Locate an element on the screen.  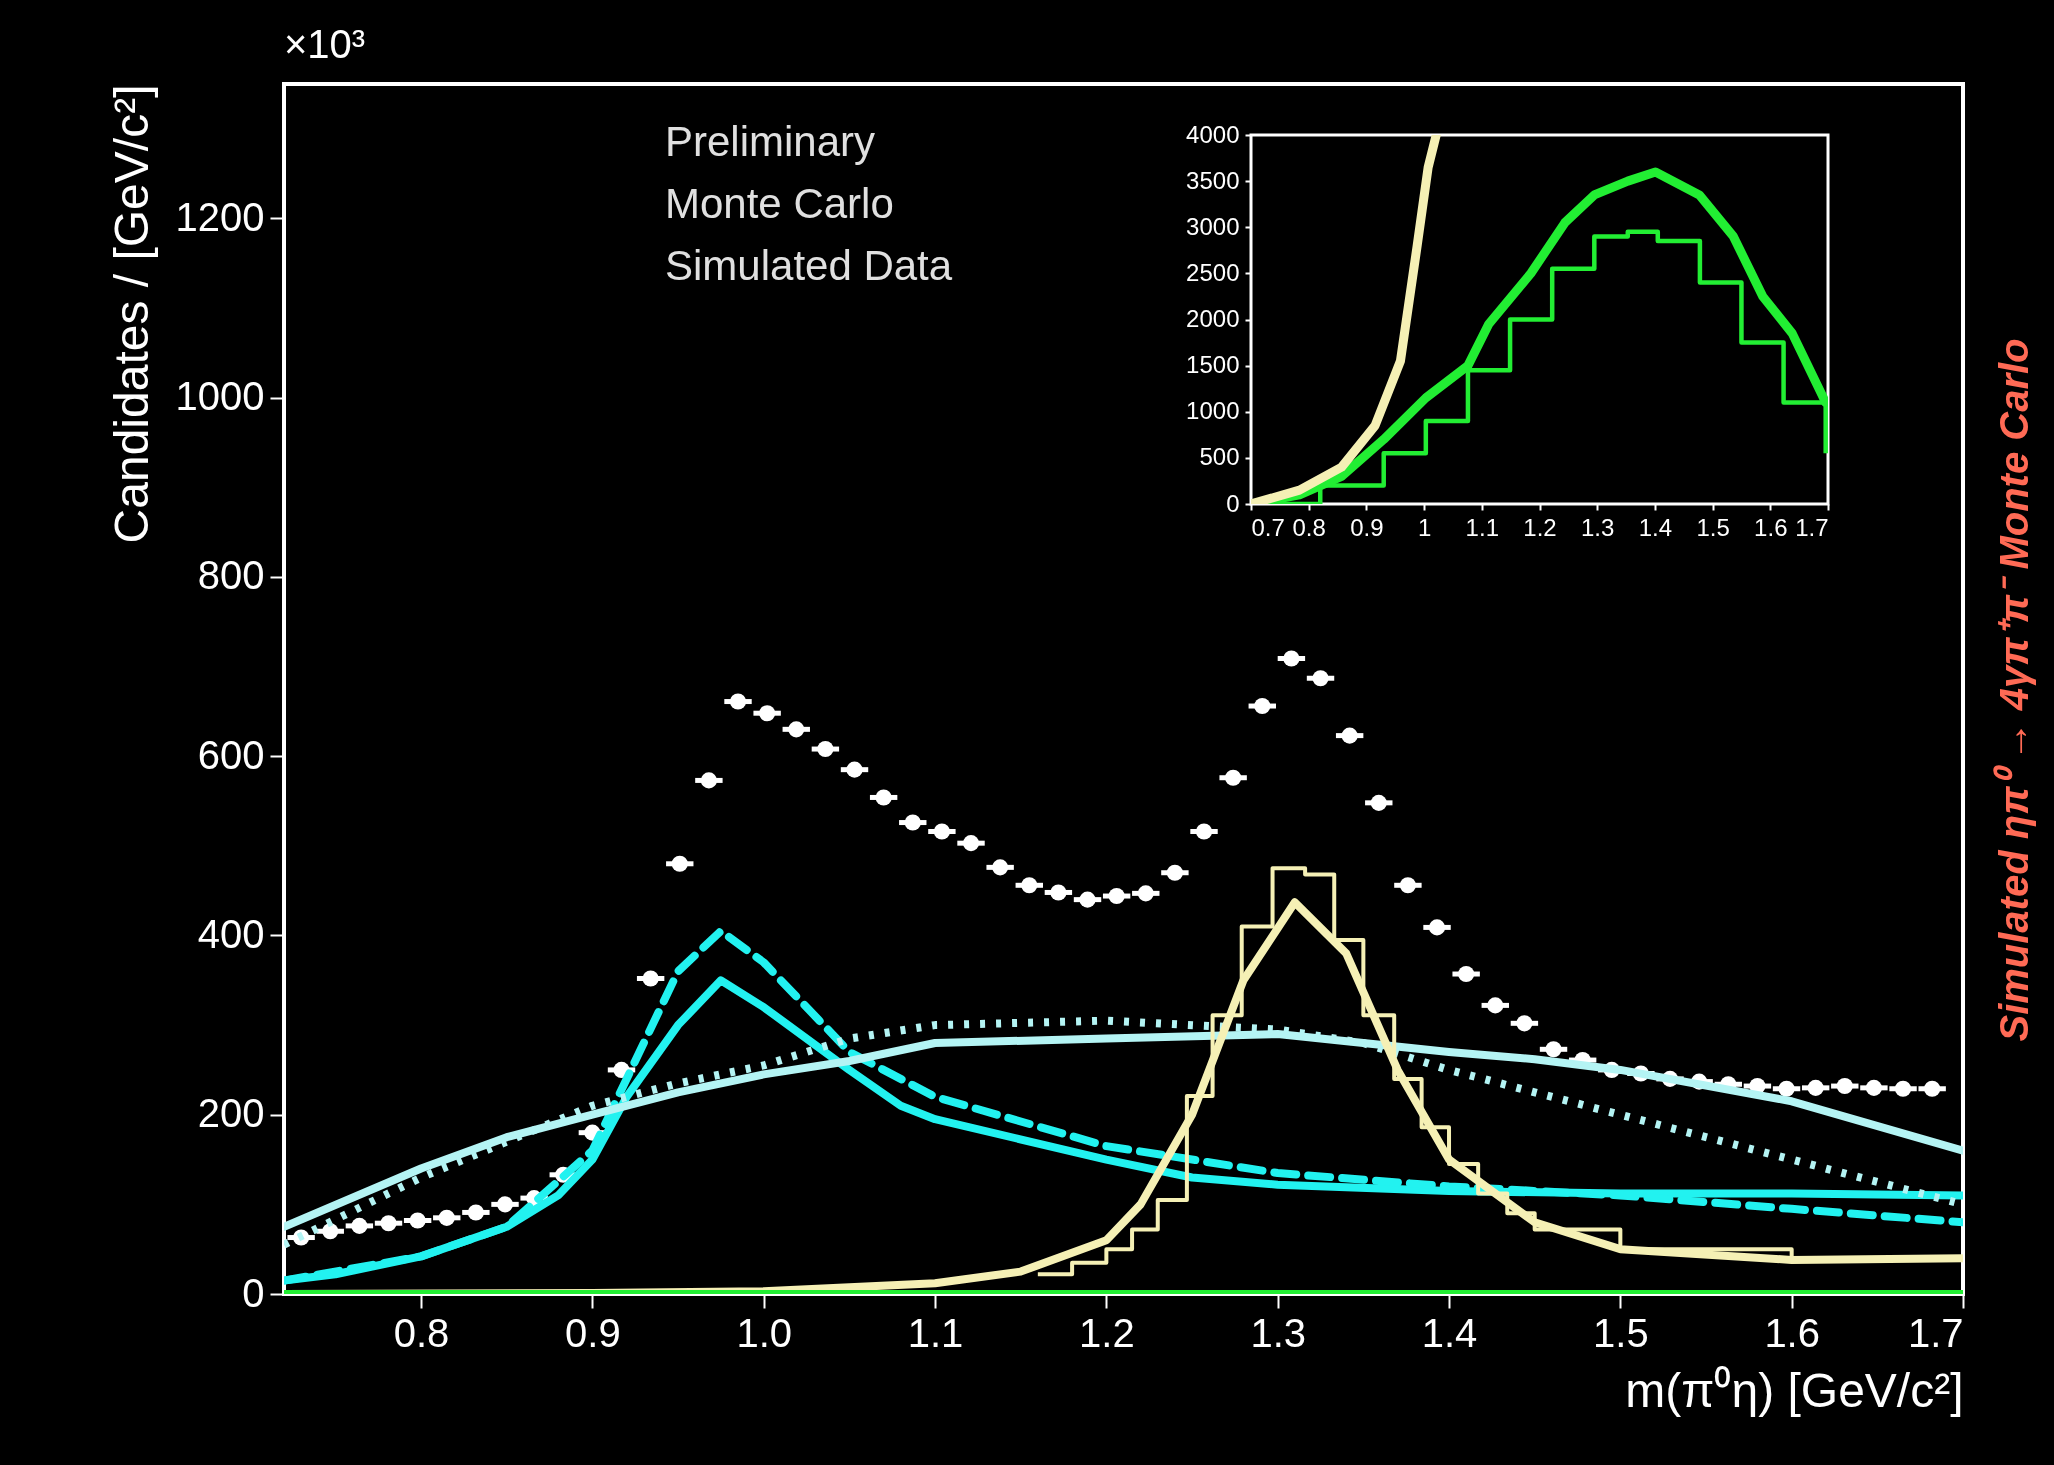
y-tick-label: 1500 is located at coordinates (1213, 365).